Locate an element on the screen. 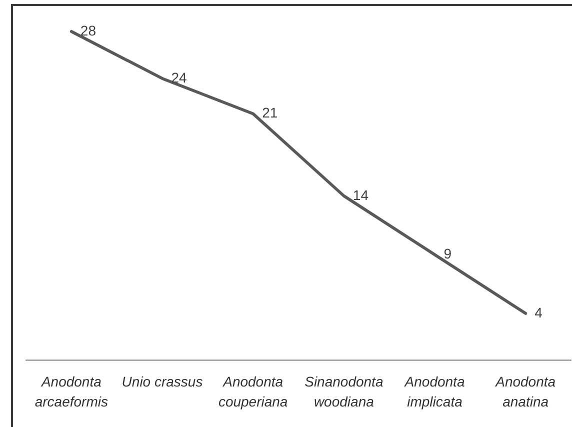  data-label: 9 is located at coordinates (448, 254).